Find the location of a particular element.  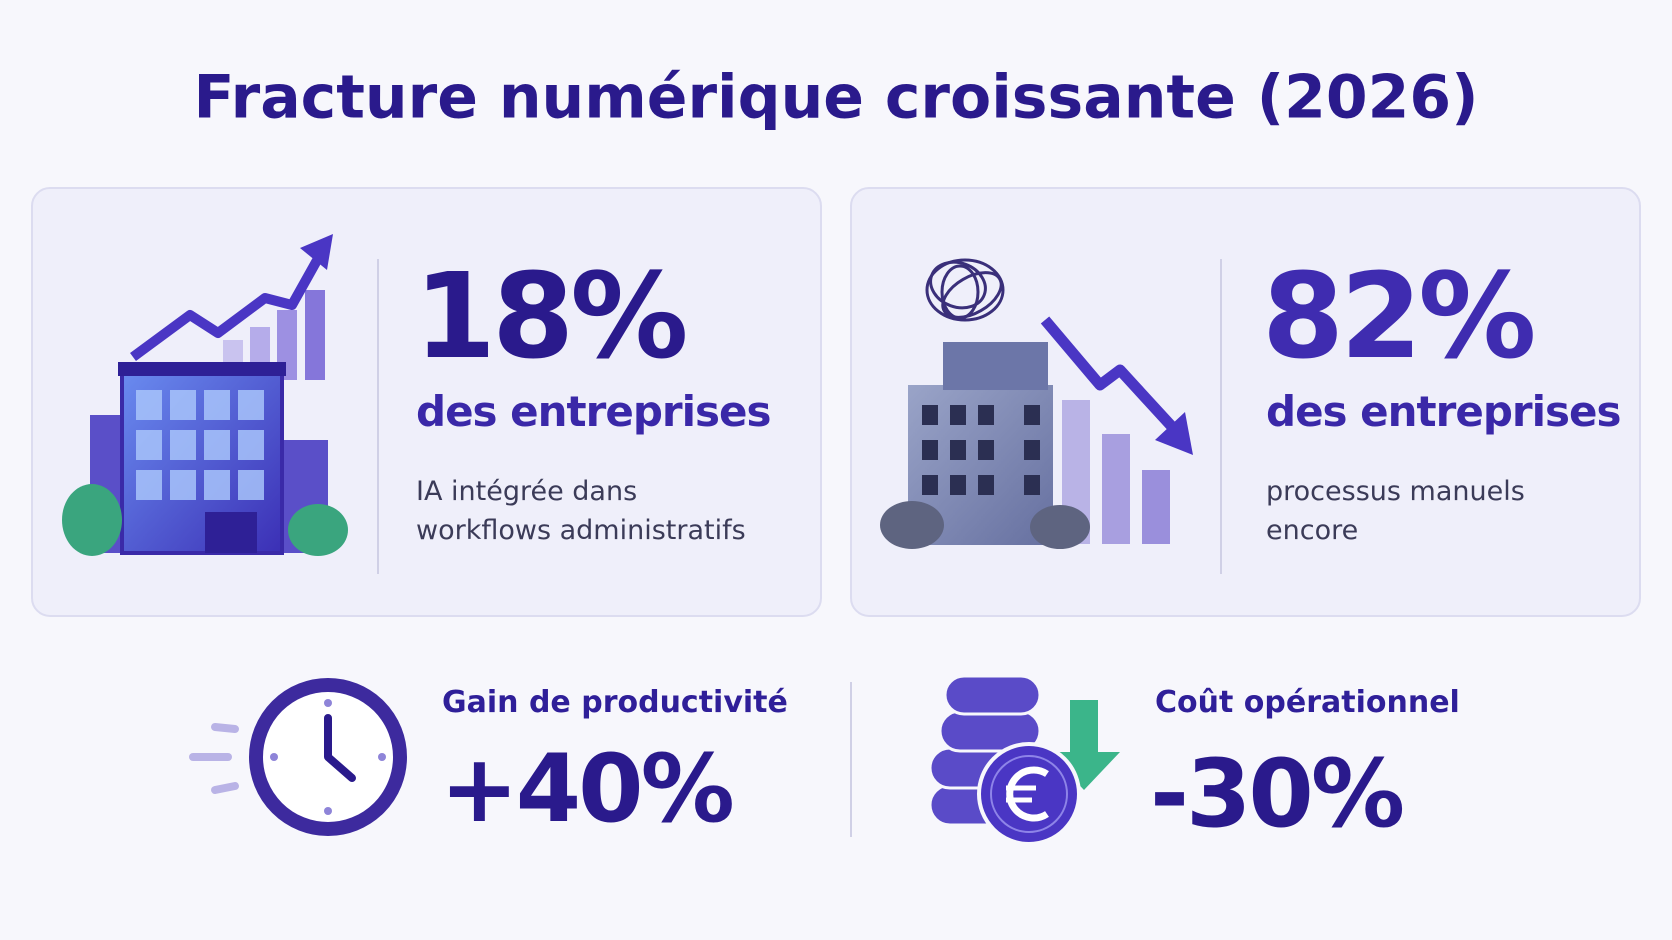

coins-icon is located at coordinates (1024, 760).